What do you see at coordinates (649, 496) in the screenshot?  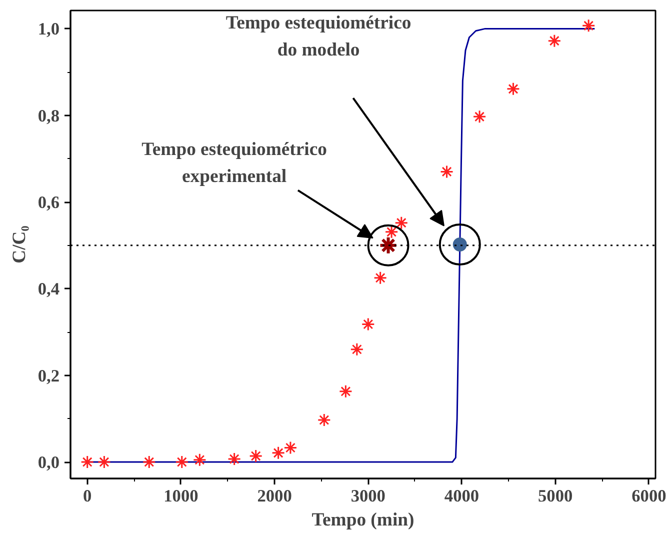 I see `x-tick-label: 6000` at bounding box center [649, 496].